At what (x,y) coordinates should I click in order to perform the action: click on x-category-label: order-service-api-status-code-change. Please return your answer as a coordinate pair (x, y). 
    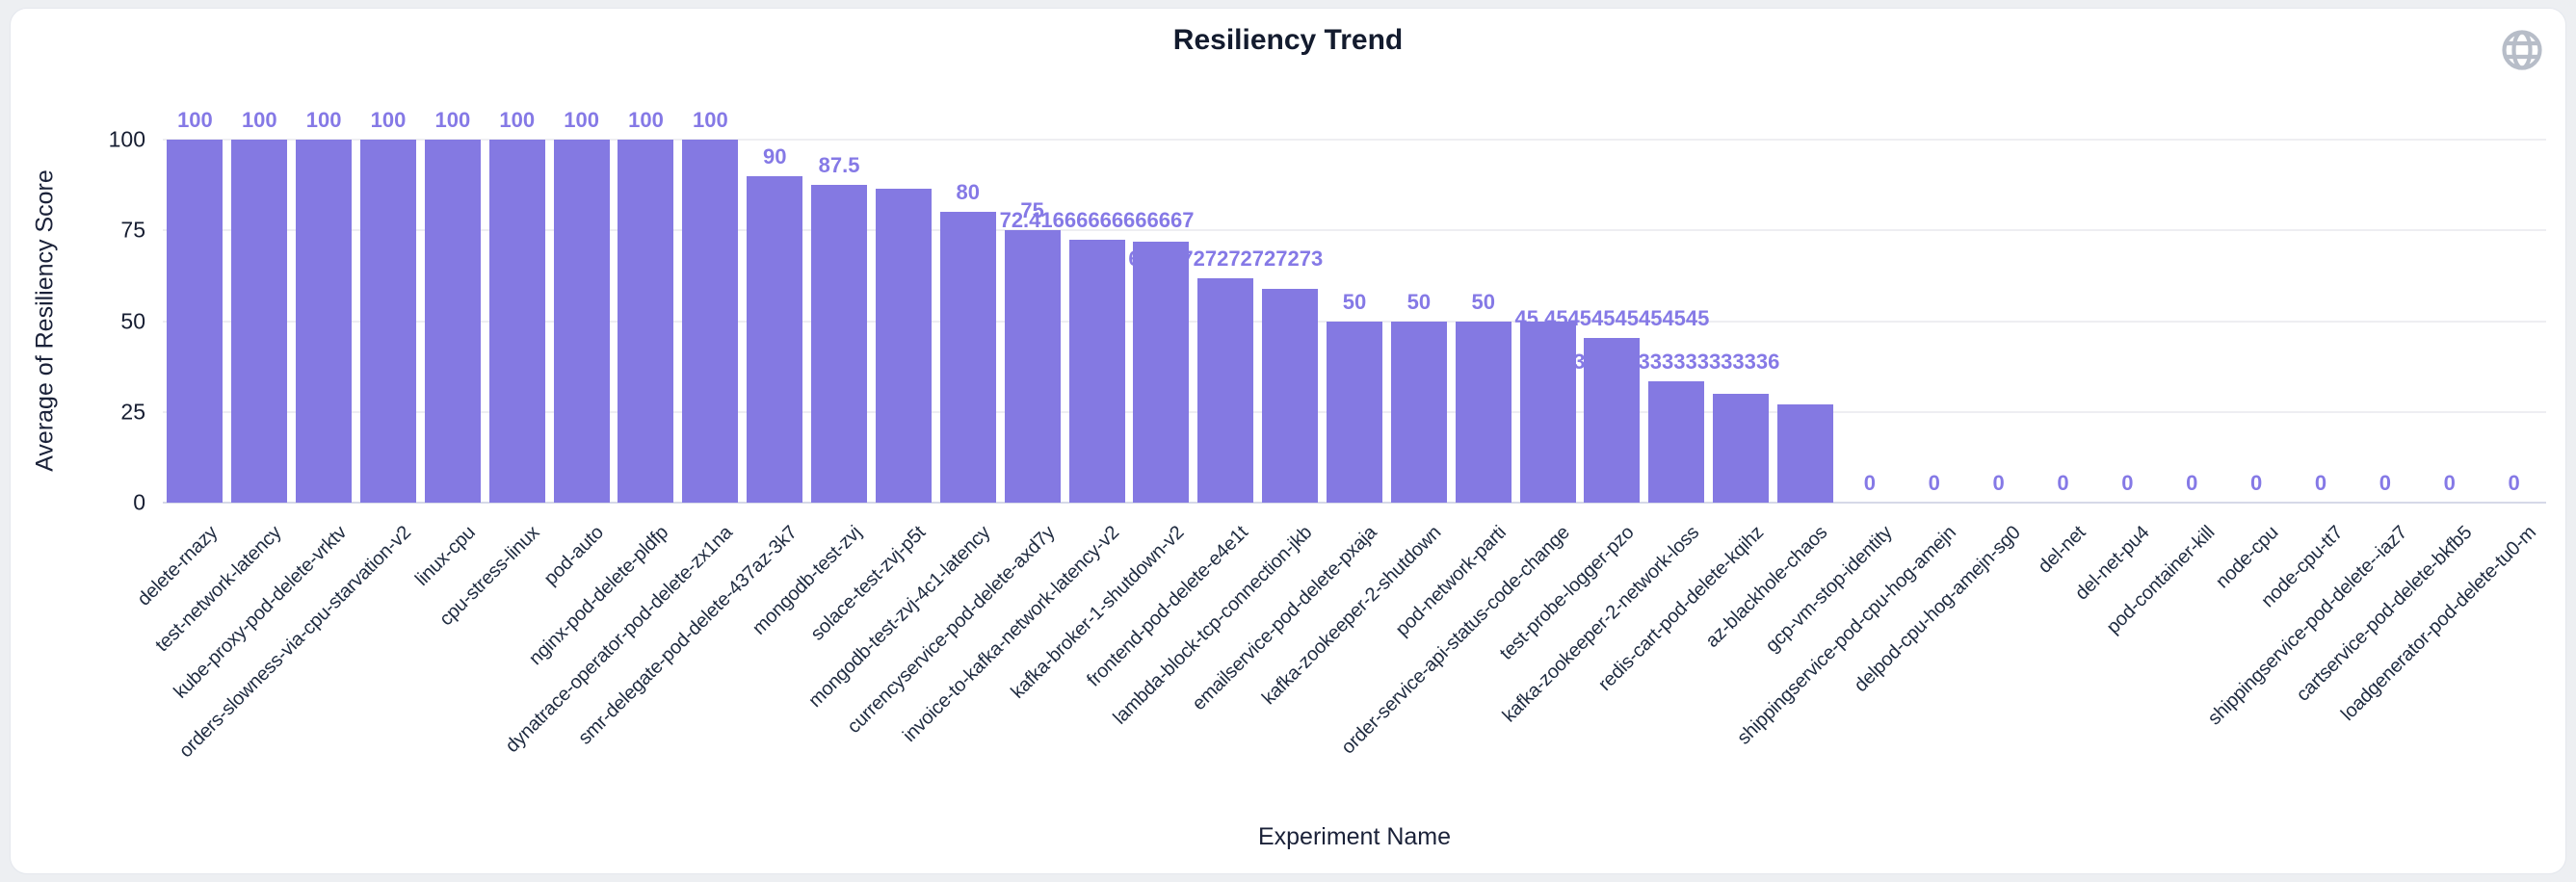
    Looking at the image, I should click on (1456, 640).